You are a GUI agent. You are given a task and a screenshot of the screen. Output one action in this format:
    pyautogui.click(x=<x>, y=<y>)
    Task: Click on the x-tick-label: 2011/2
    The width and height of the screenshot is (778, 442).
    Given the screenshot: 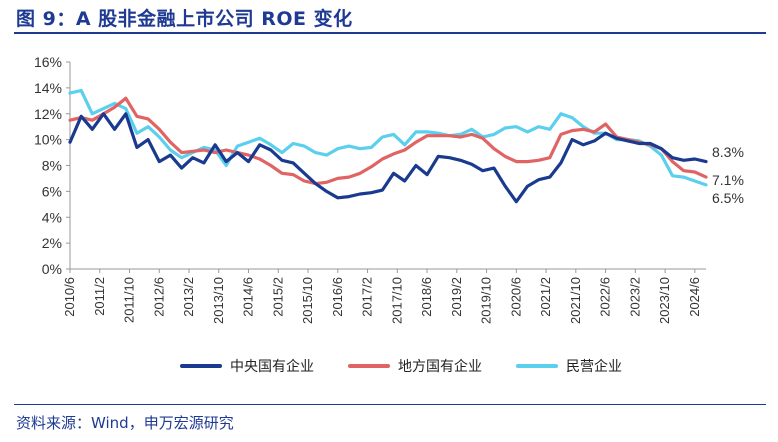 What is the action you would take?
    pyautogui.click(x=99, y=296)
    